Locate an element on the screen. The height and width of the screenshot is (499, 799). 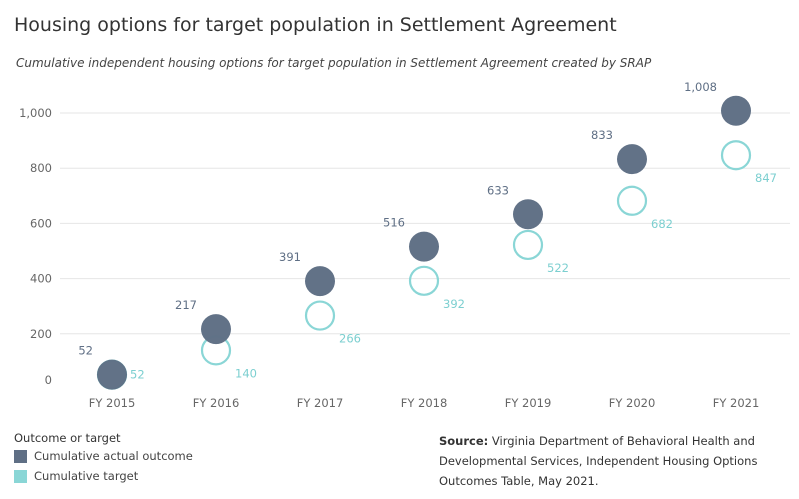
legend-label-target: Cumulative target is located at coordinates (86, 476).